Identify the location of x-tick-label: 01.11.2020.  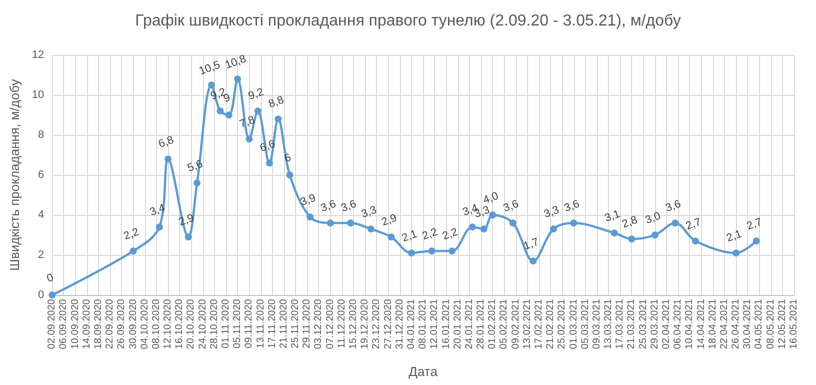
(226, 323).